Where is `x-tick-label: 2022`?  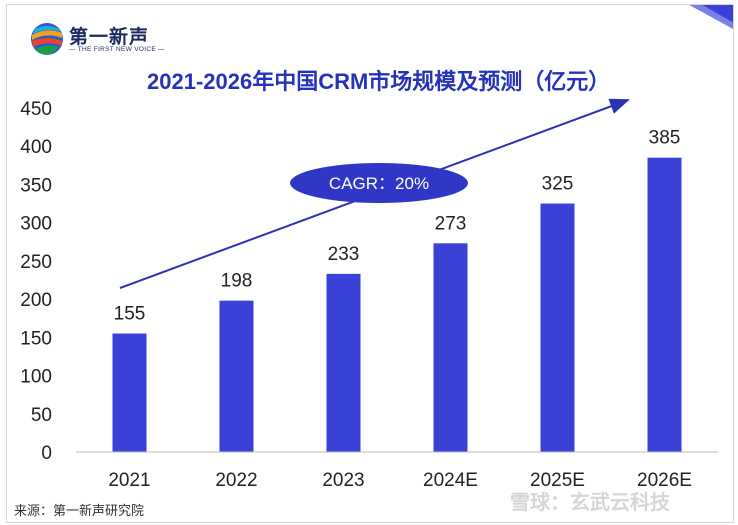
x-tick-label: 2022 is located at coordinates (236, 480).